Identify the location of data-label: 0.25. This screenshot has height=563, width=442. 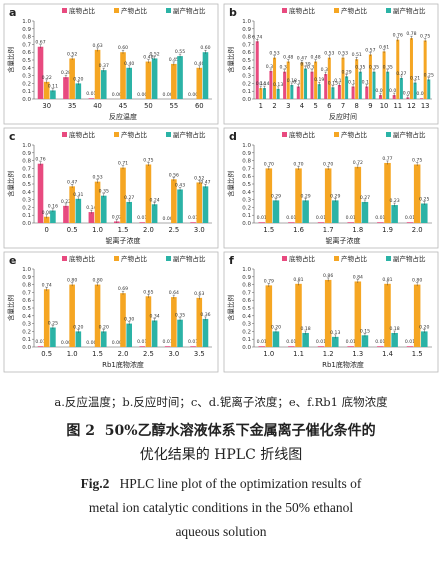
(429, 76).